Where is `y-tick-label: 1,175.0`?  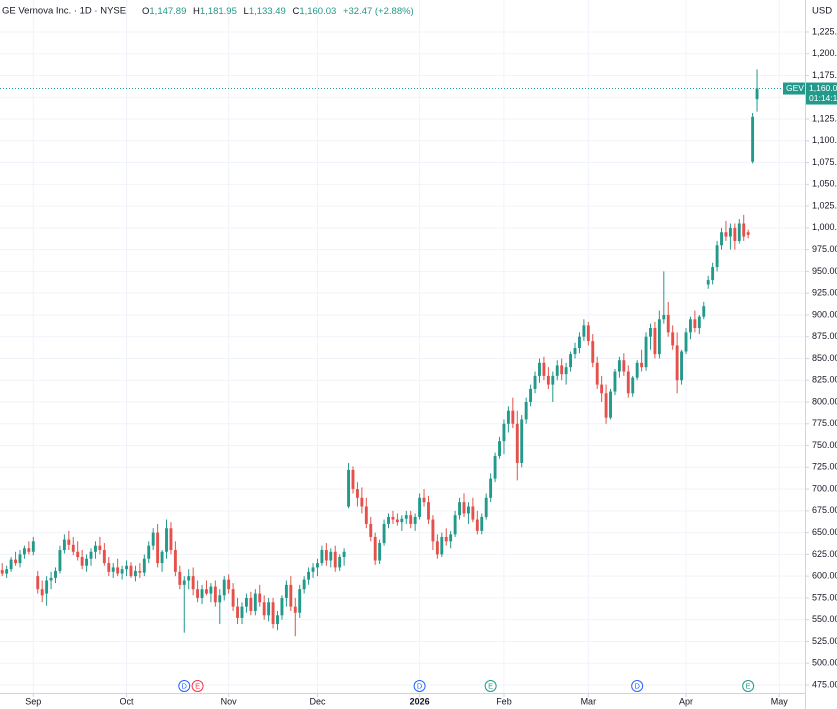
y-tick-label: 1,175.0 is located at coordinates (824, 75).